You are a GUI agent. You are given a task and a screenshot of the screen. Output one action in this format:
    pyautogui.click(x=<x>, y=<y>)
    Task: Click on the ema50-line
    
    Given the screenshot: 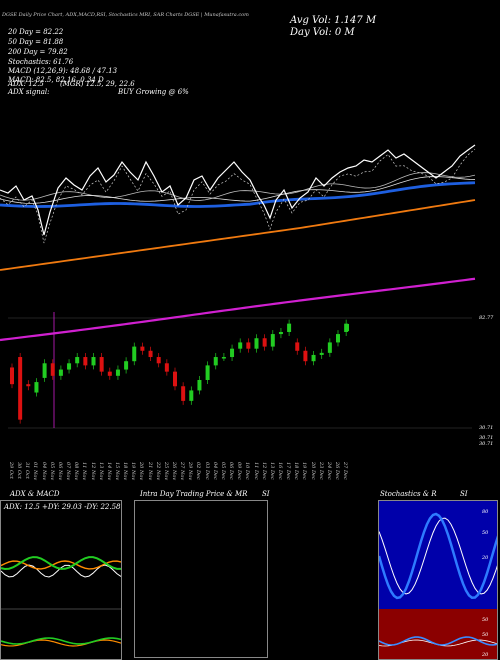 What is the action you would take?
    pyautogui.click(x=238, y=194)
    